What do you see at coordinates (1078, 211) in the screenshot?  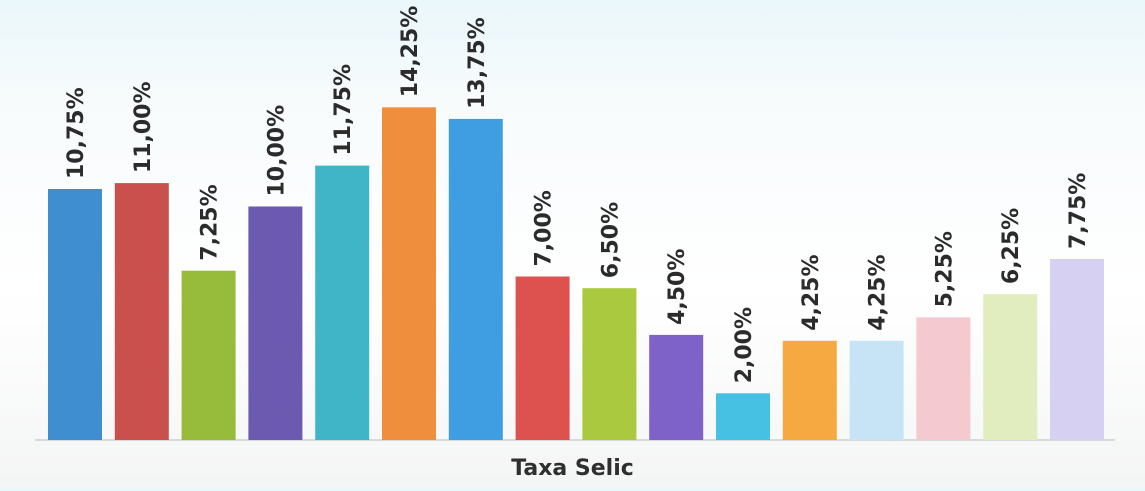 I see `bar-value-label-16: 7,75%` at bounding box center [1078, 211].